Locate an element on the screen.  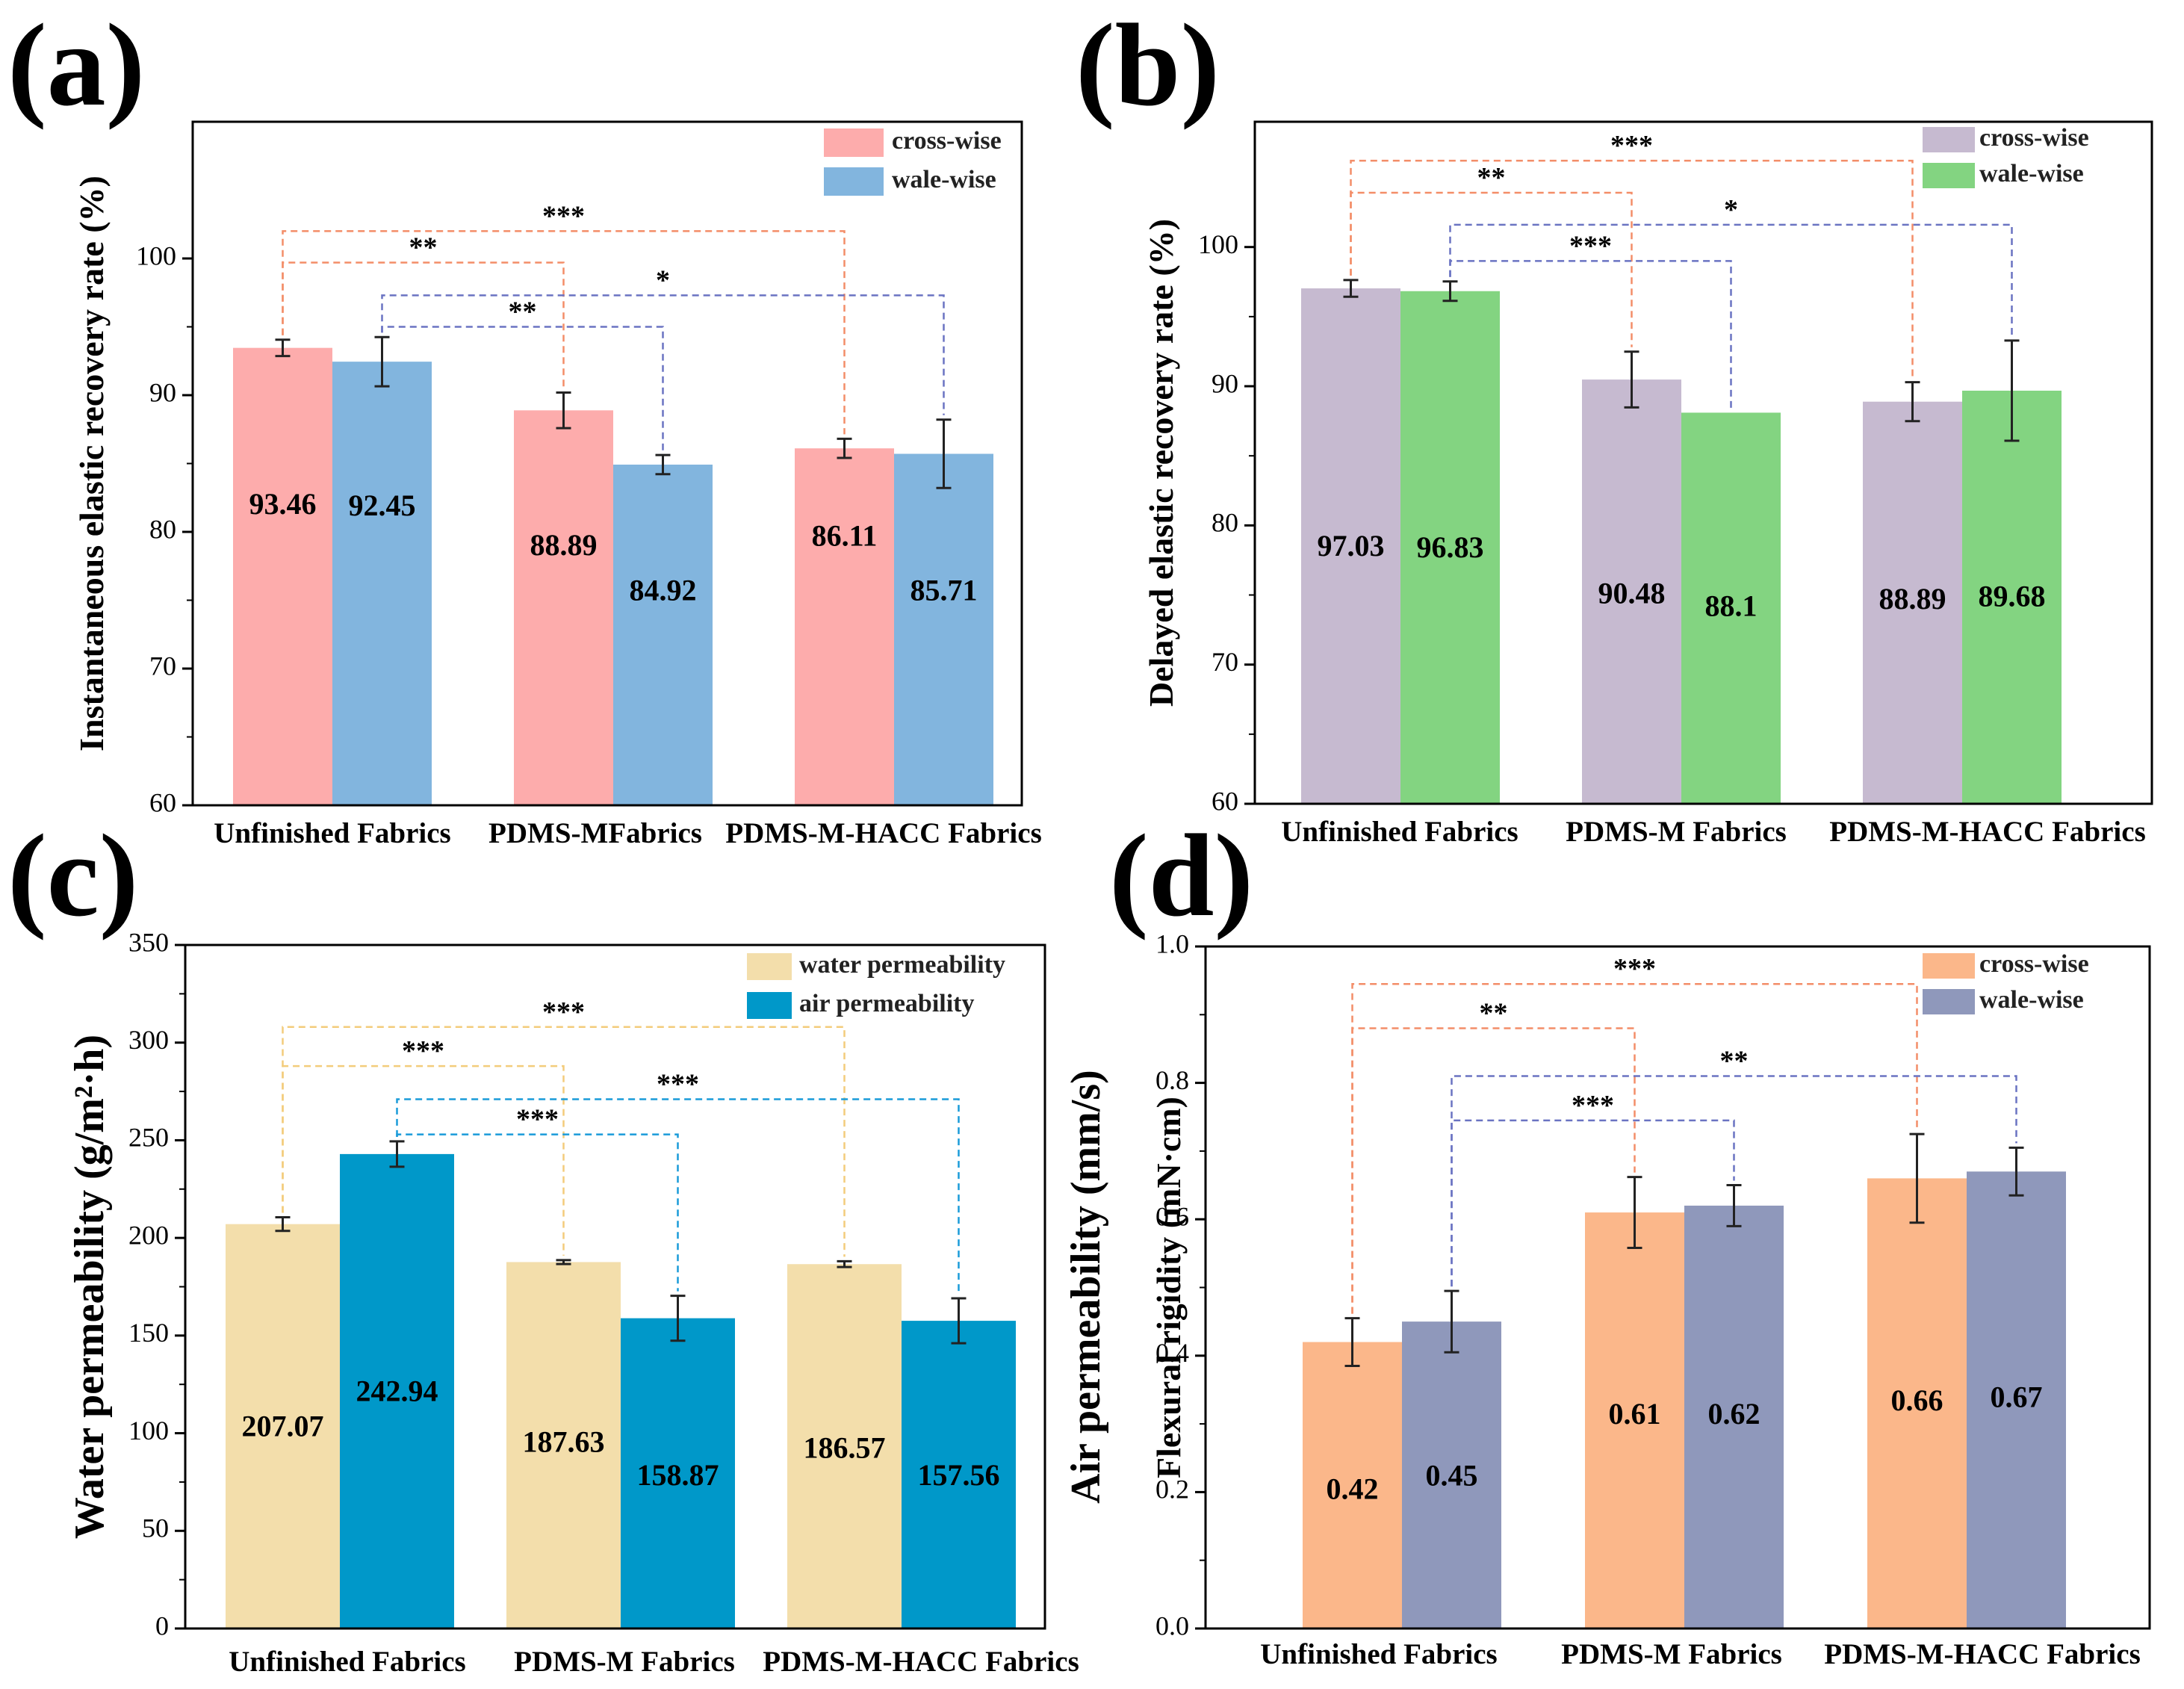
bar-value-label: 88.1 is located at coordinates (1731, 605).